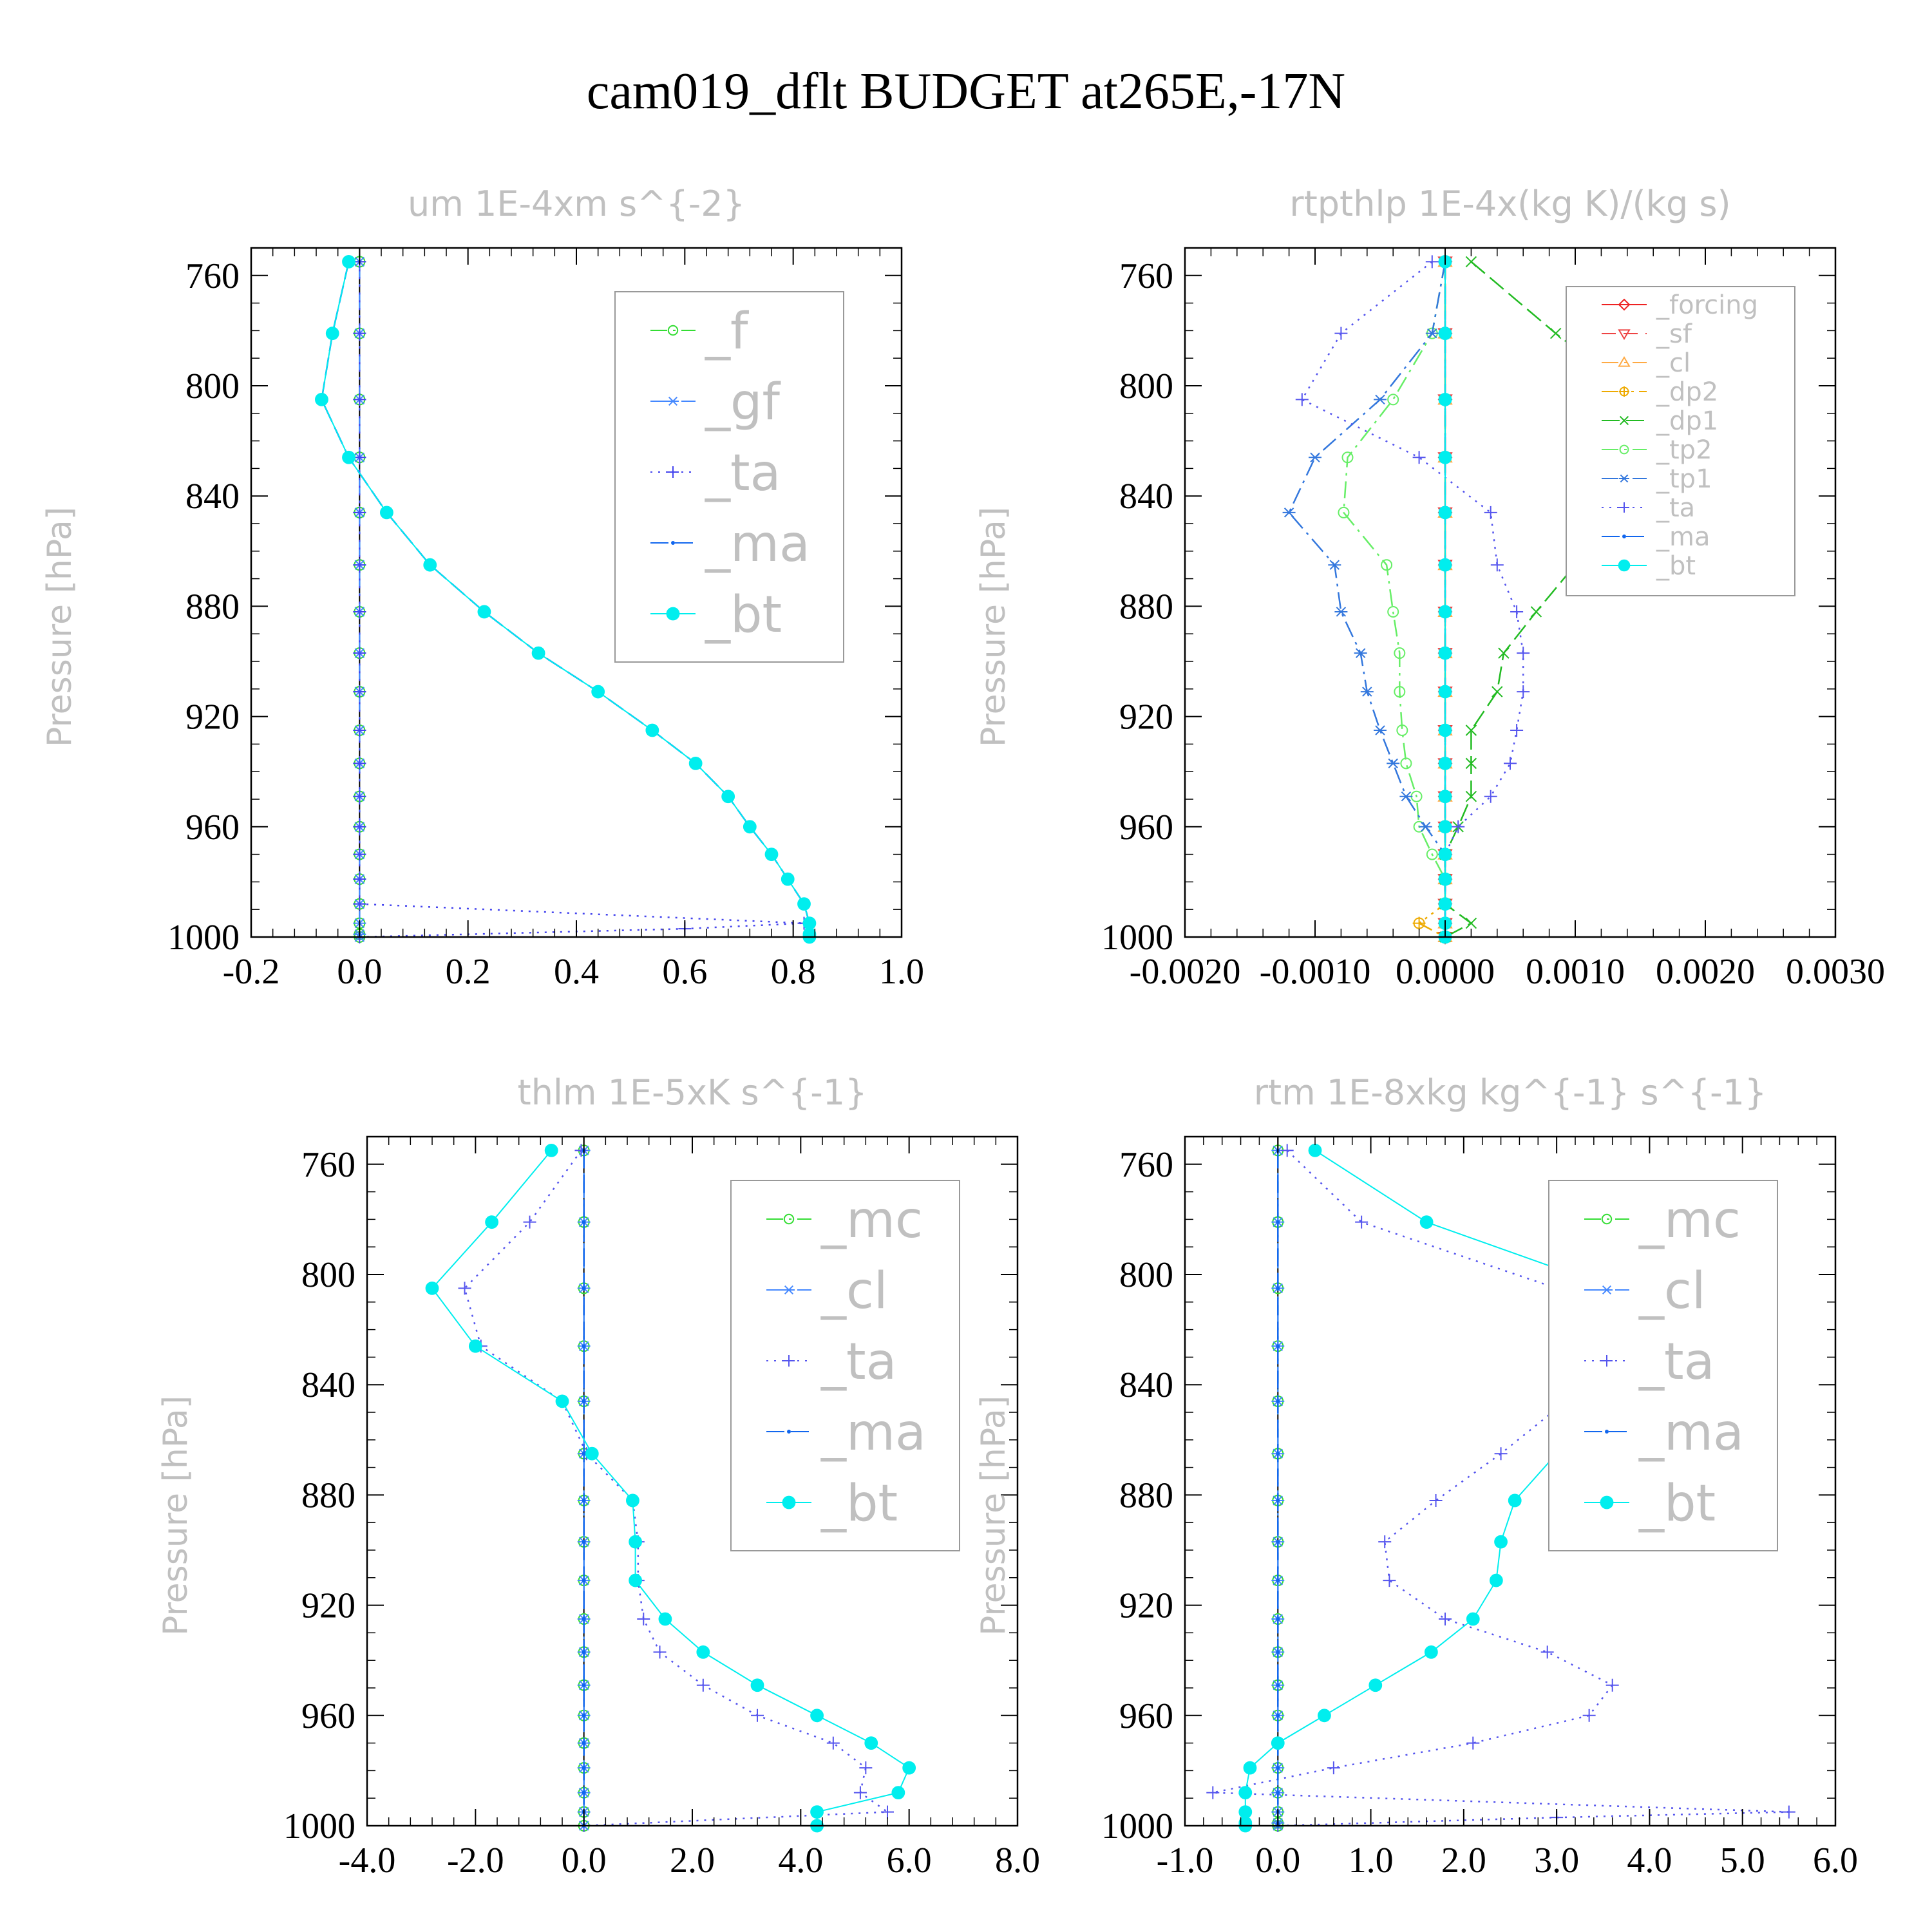  What do you see at coordinates (1663, 1366) in the screenshot?
I see `legend: _mc _cl _ta _ma _bt` at bounding box center [1663, 1366].